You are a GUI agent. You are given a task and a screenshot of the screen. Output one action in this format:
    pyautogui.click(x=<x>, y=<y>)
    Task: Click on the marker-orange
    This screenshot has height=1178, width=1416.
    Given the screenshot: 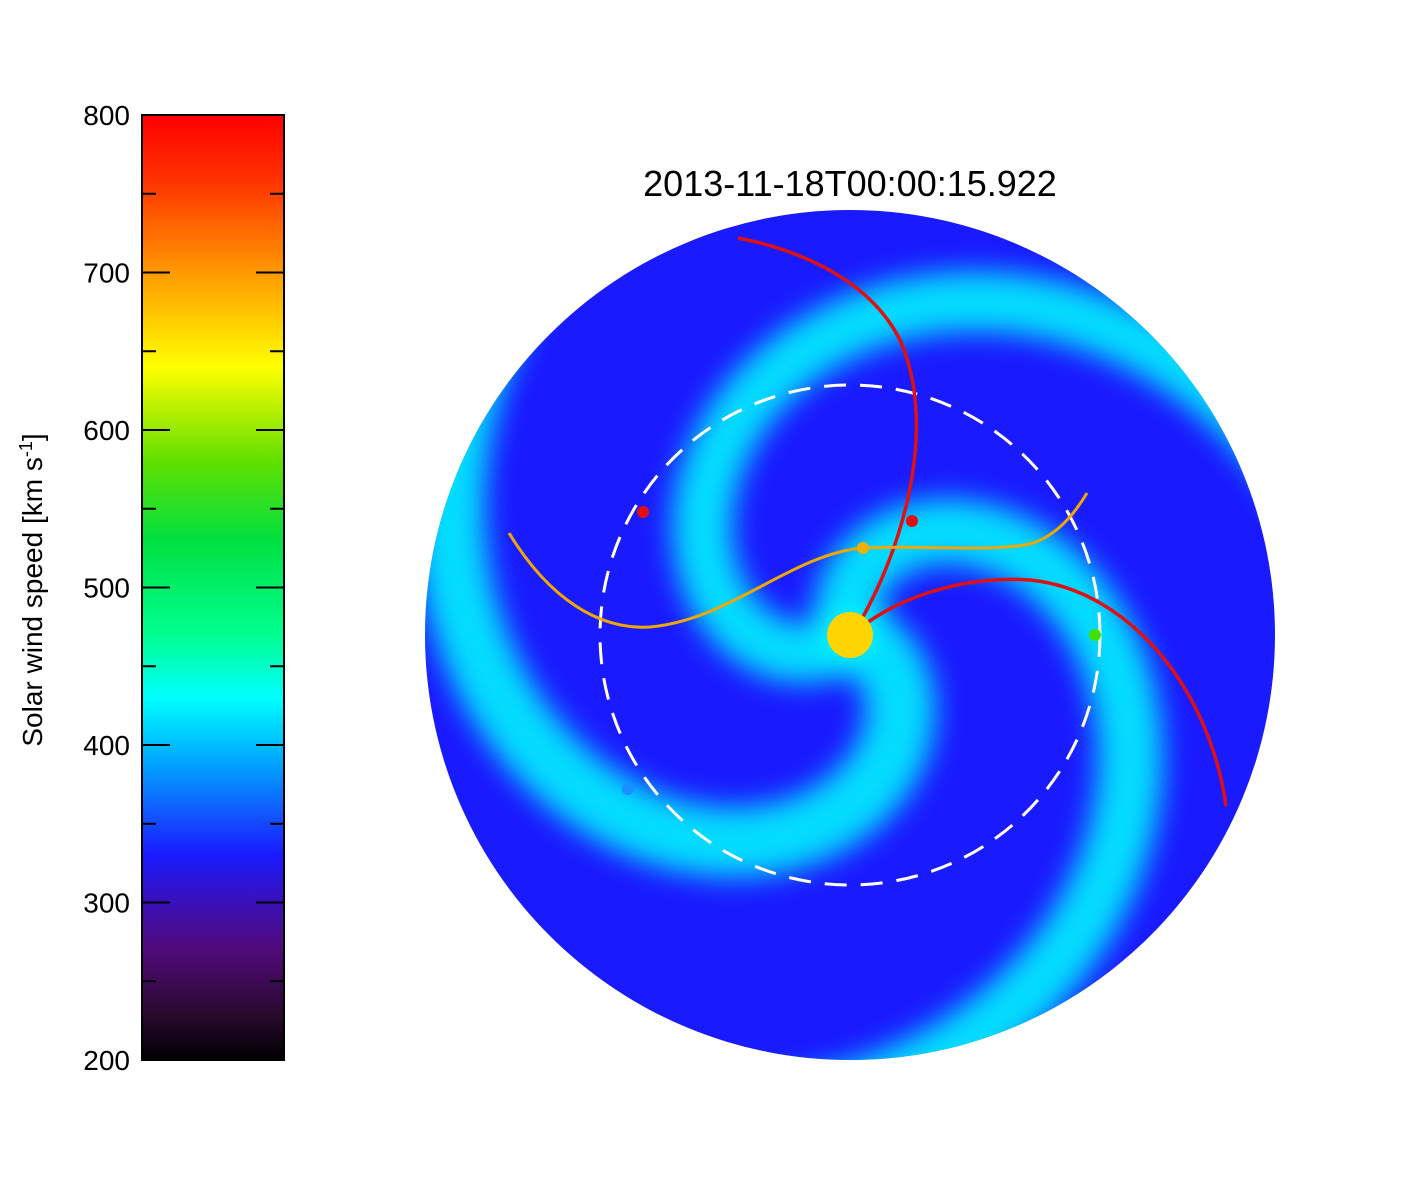 What is the action you would take?
    pyautogui.click(x=863, y=548)
    